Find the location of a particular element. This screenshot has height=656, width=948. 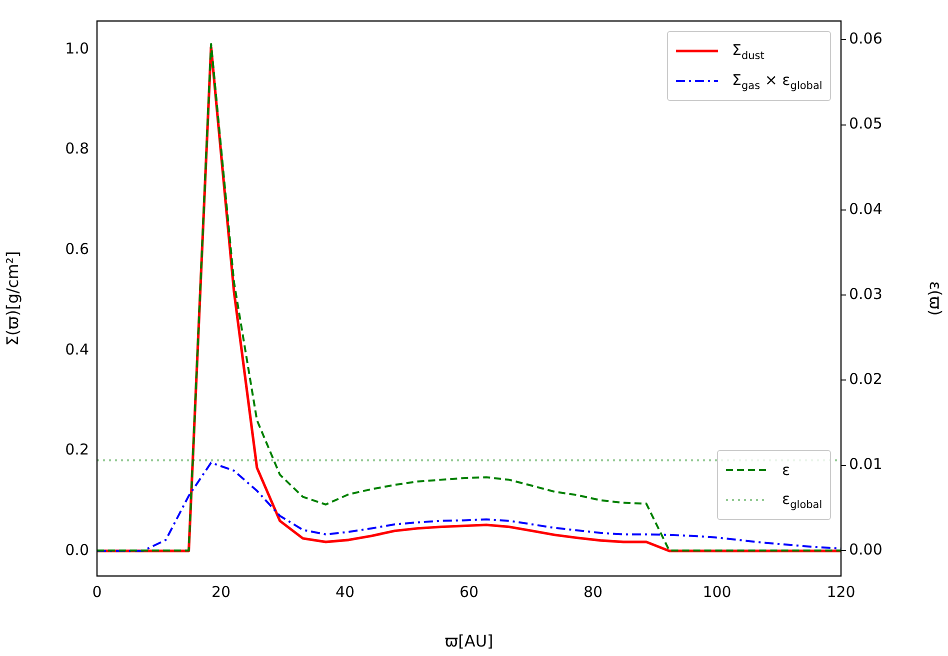

y2-tick-label: 0.05 is located at coordinates (865, 123).